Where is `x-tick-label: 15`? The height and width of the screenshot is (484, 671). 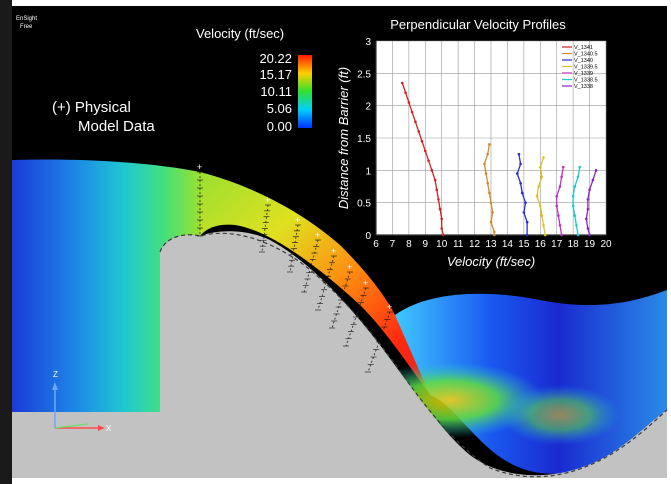 x-tick-label: 15 is located at coordinates (524, 244).